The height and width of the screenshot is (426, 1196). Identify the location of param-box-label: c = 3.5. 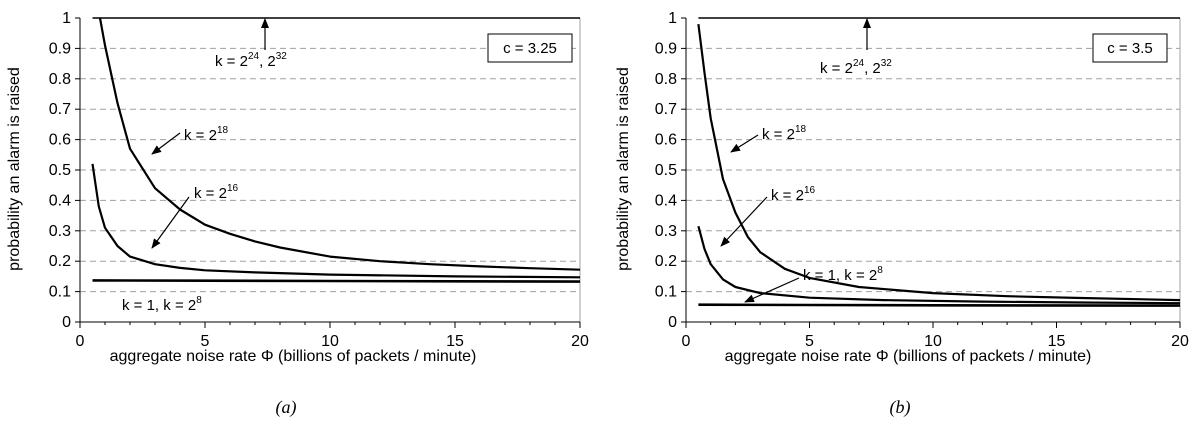
(1129, 48).